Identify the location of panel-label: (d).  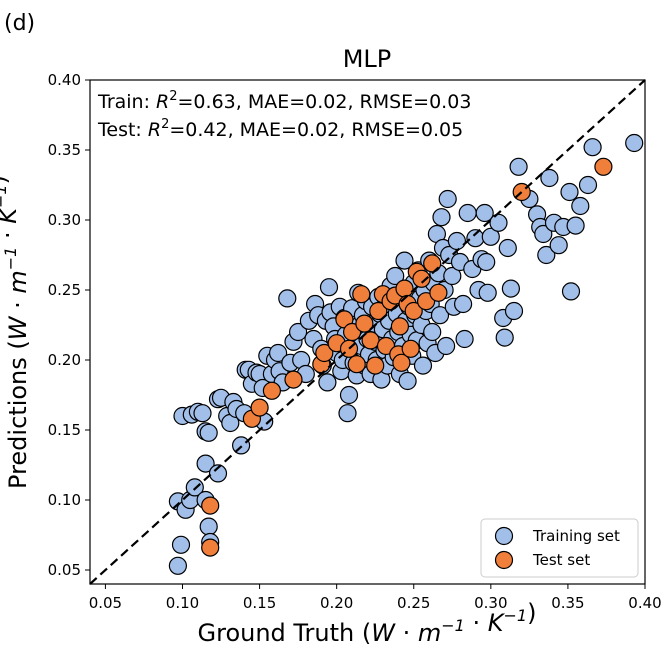
(19, 23).